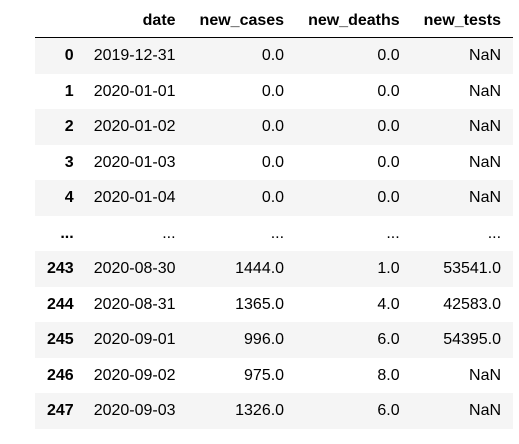 The width and height of the screenshot is (519, 444). I want to click on table-row: 2 2020-01-02 0.0 0.0 NaN, so click(274, 127).